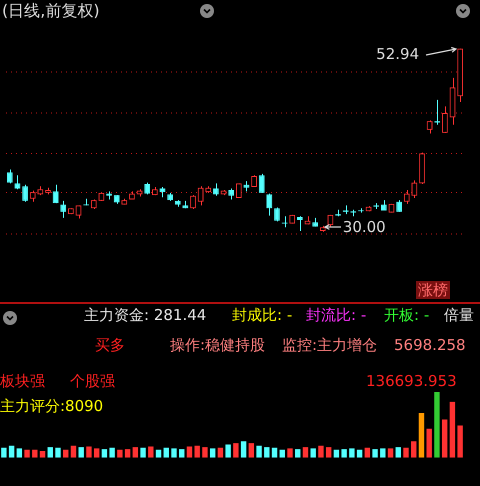 This screenshot has width=480, height=486. I want to click on text: 个股强, so click(92, 381).